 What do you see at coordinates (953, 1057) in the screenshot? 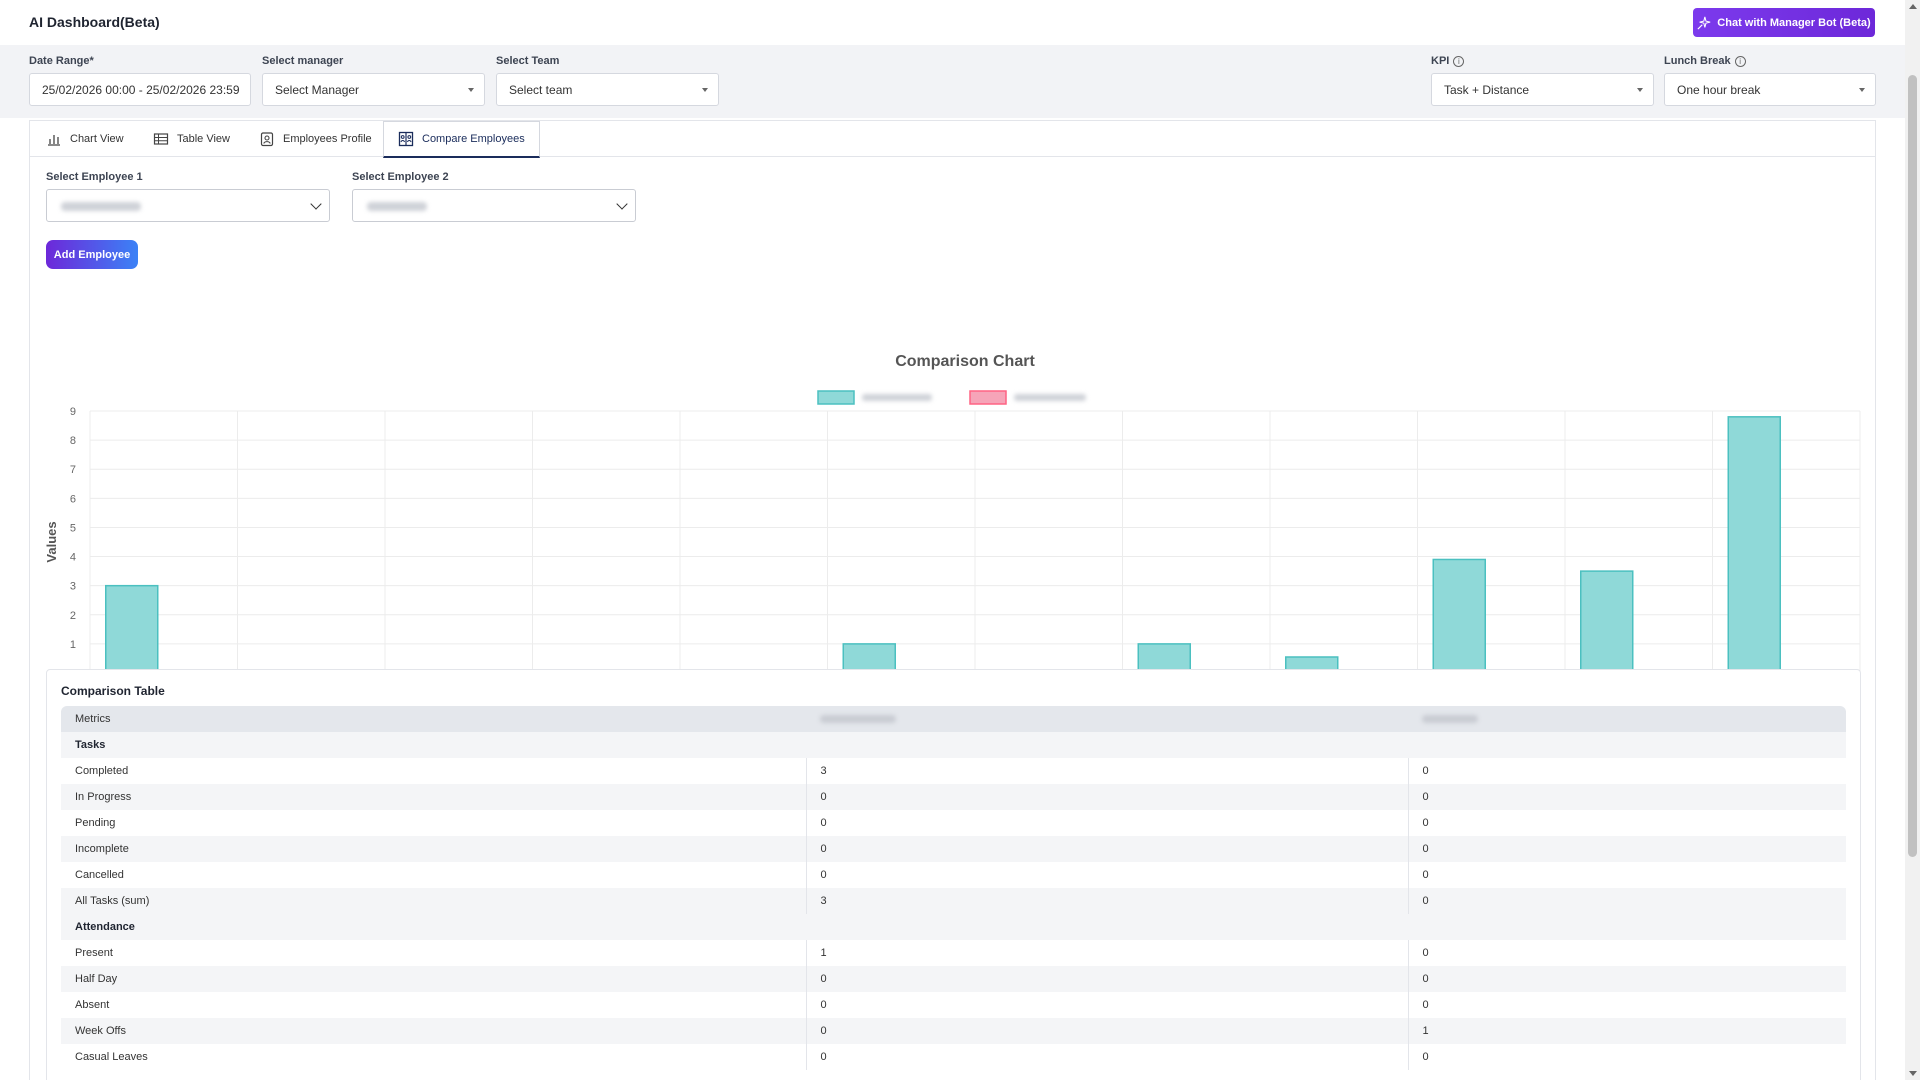
I see `table-row: Casual Leaves 0 0` at bounding box center [953, 1057].